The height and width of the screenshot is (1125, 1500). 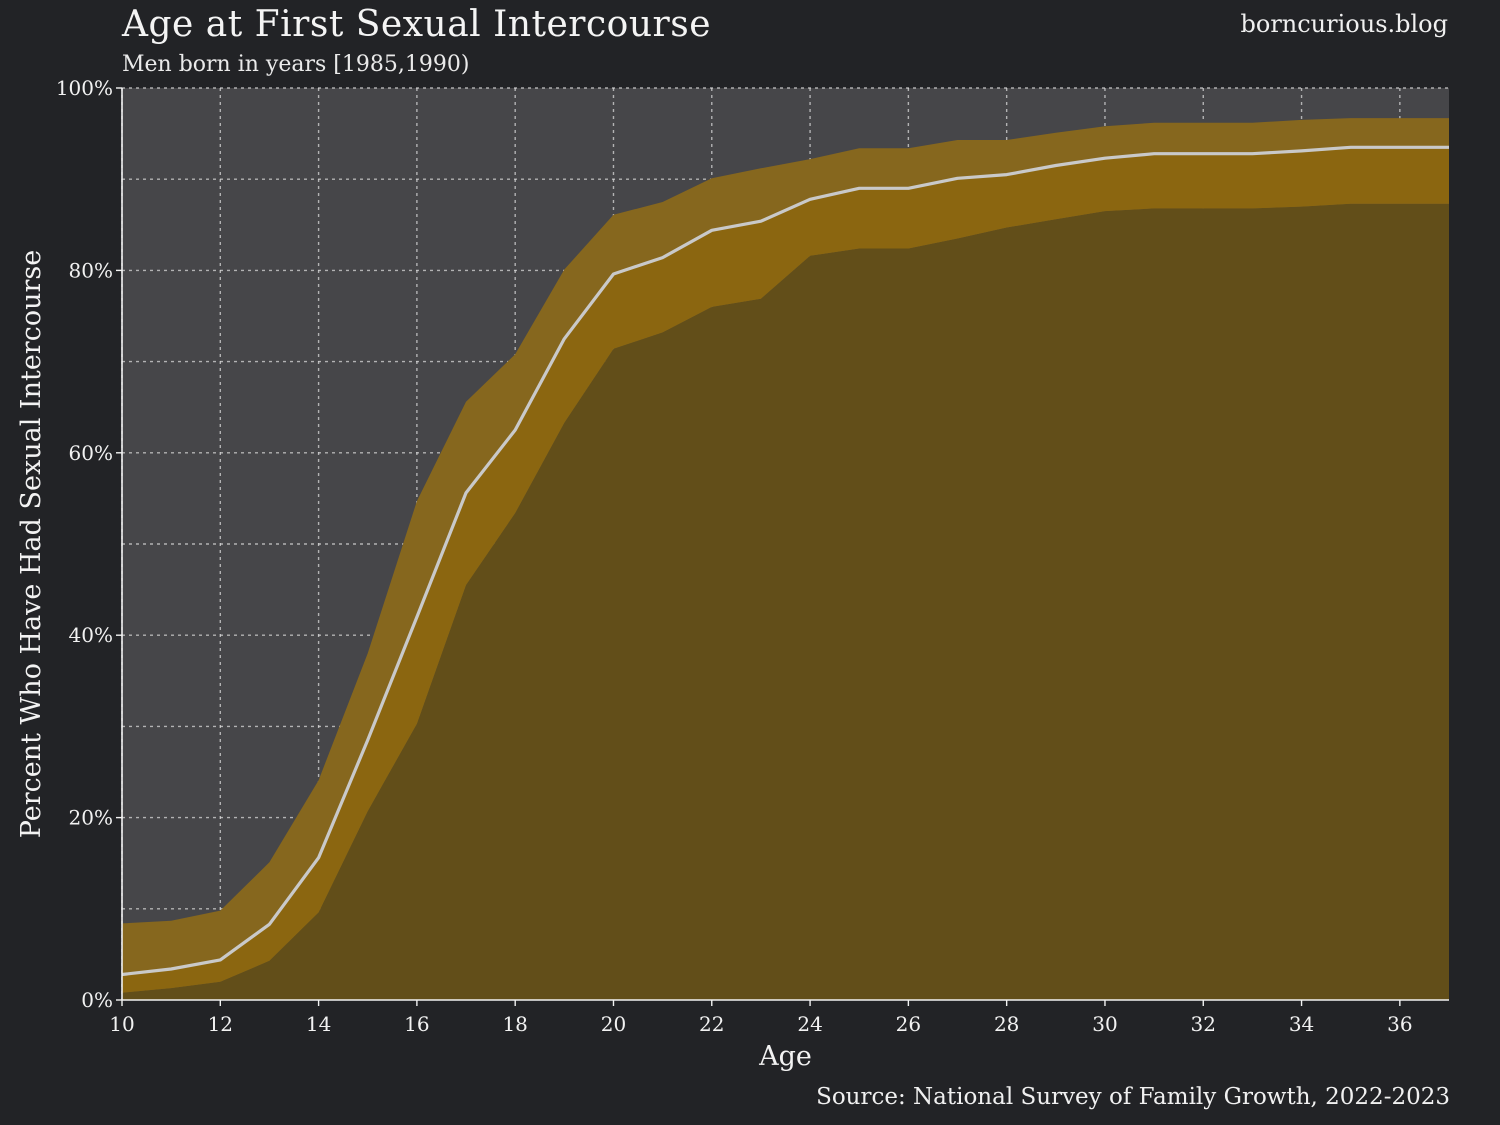 What do you see at coordinates (97, 1000) in the screenshot?
I see `y-tick-label: 0%` at bounding box center [97, 1000].